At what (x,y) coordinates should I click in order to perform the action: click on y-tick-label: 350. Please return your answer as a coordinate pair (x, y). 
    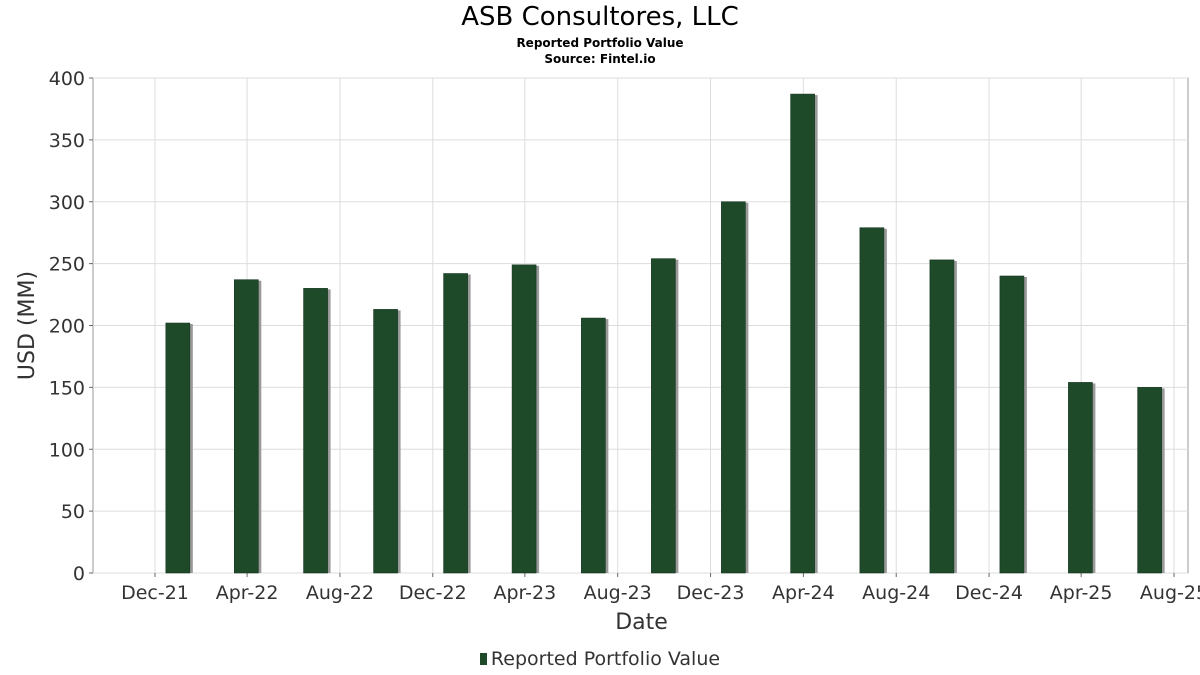
    Looking at the image, I should click on (67, 141).